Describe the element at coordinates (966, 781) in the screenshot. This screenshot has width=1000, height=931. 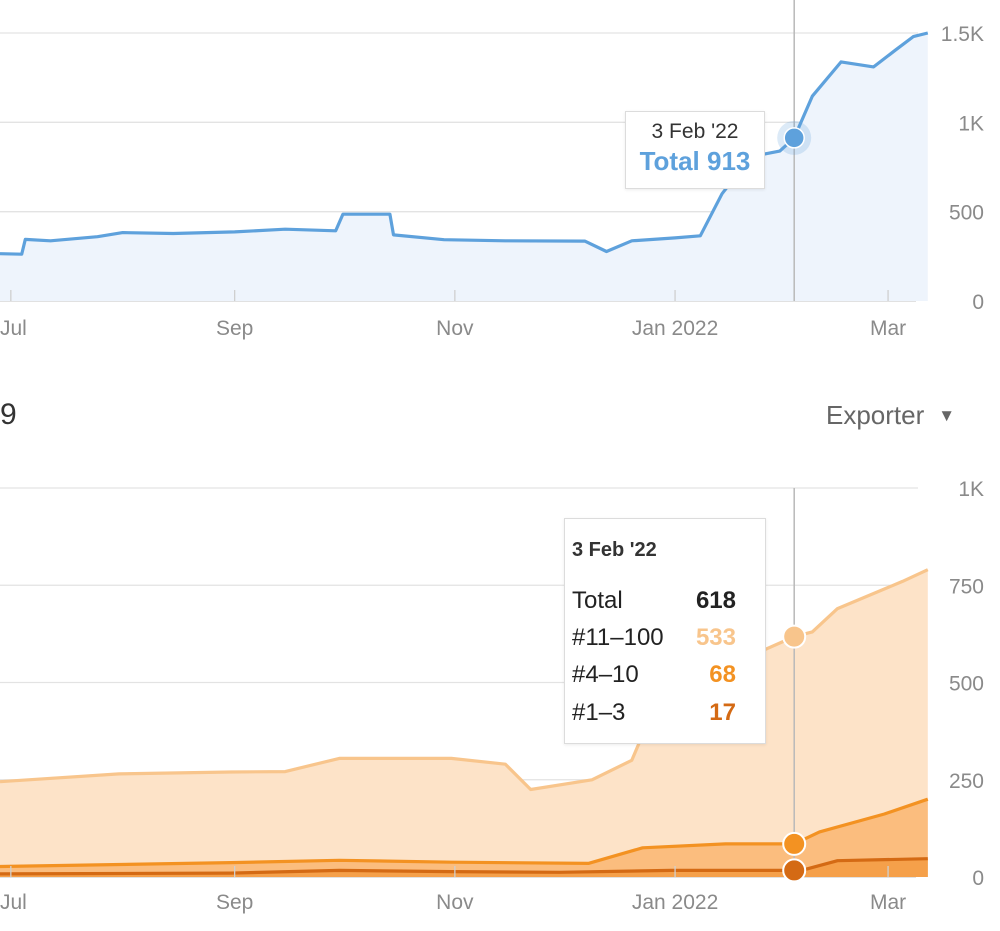
I see `y-tick-label: 250` at that location.